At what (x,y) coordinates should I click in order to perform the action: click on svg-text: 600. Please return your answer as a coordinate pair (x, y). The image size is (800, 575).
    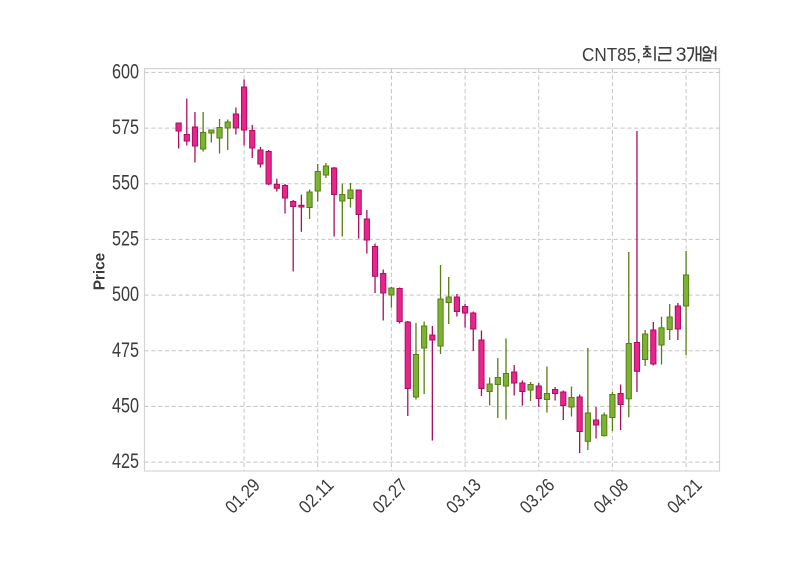
    Looking at the image, I should click on (125, 71).